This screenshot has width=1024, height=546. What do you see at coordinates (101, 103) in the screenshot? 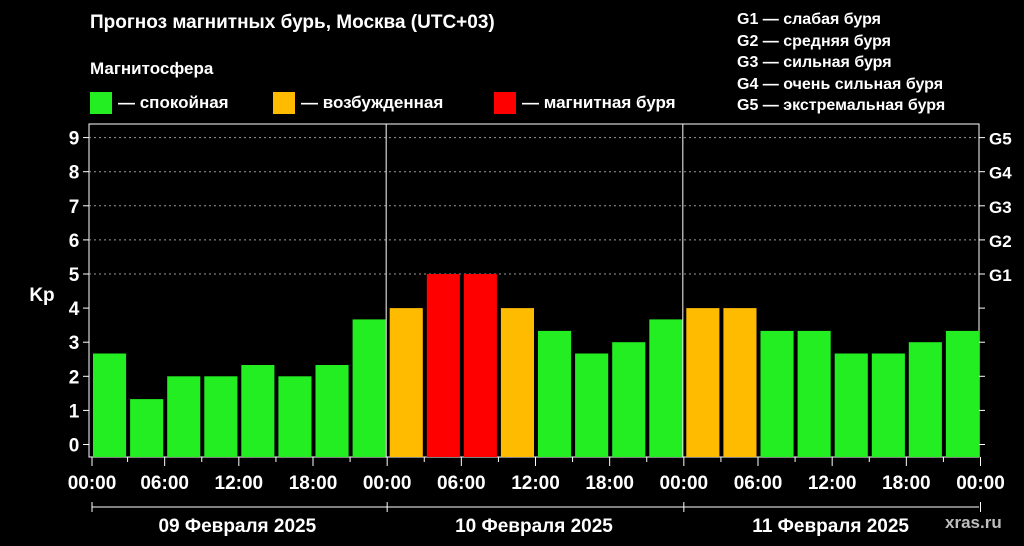
I see `legend-swatch-quiet` at bounding box center [101, 103].